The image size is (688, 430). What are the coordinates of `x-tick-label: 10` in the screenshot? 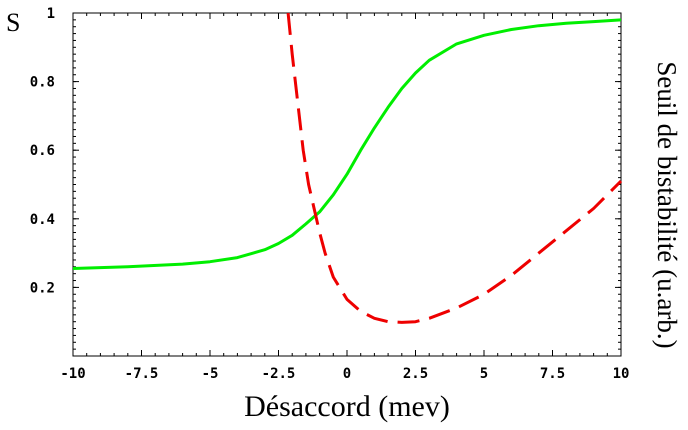 It's located at (621, 374).